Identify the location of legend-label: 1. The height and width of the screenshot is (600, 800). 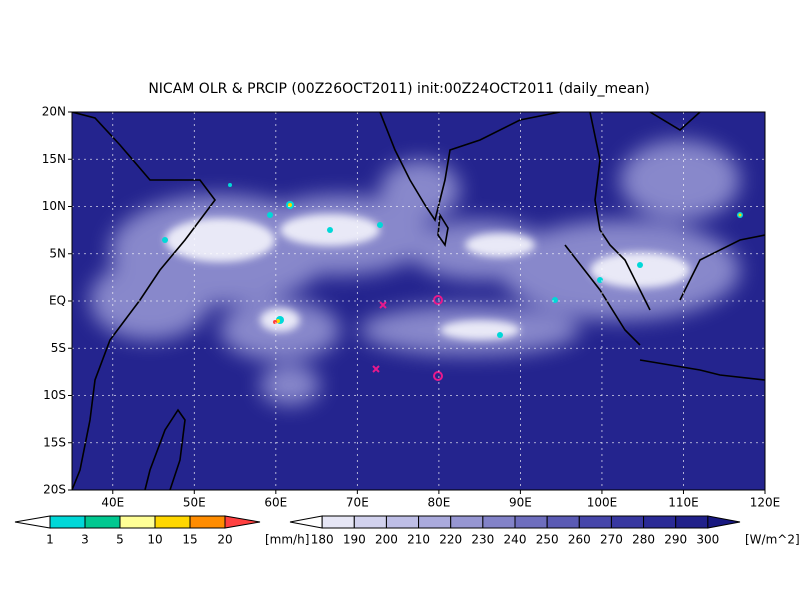
(50, 540).